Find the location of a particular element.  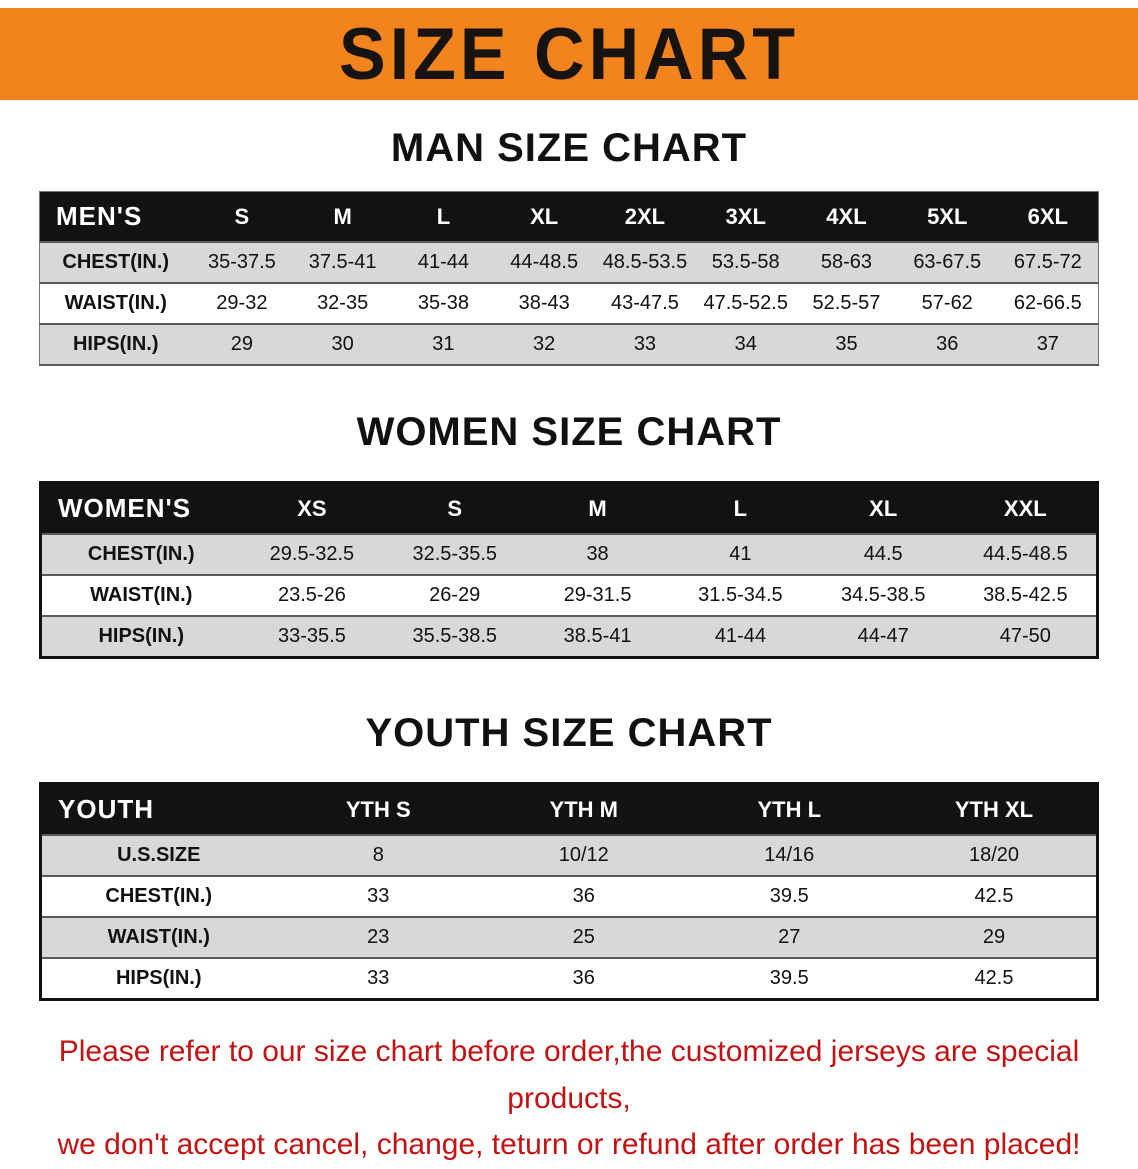

measurement-row: CHEST(IN.) 33 36 39.5 42.5 is located at coordinates (569, 896).